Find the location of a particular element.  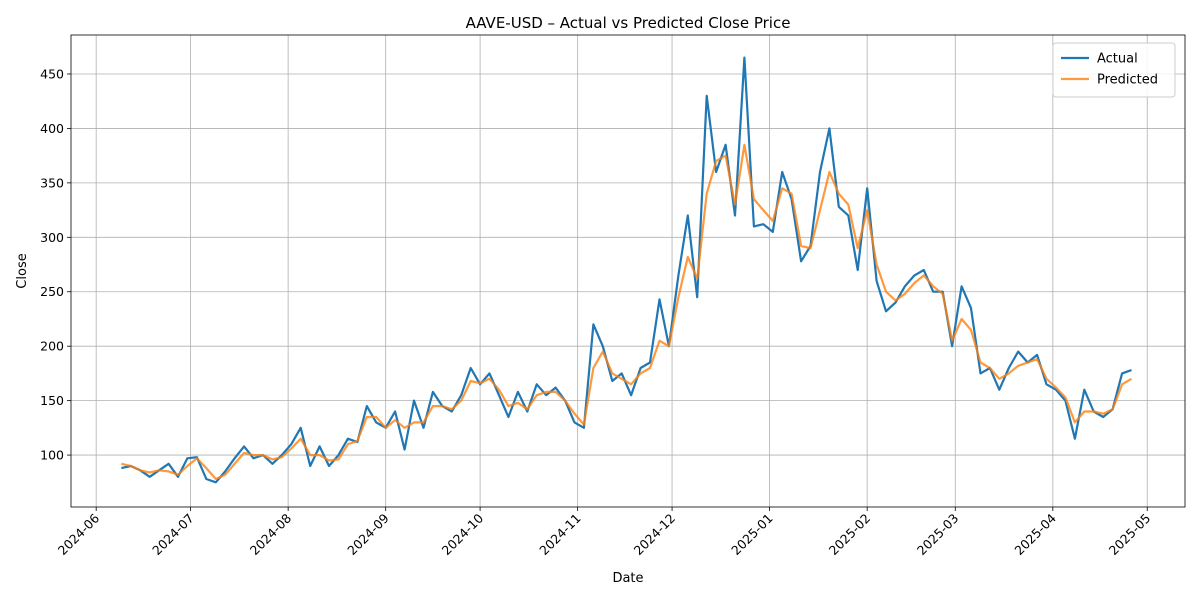

y-tick-label: 200 is located at coordinates (52, 346).